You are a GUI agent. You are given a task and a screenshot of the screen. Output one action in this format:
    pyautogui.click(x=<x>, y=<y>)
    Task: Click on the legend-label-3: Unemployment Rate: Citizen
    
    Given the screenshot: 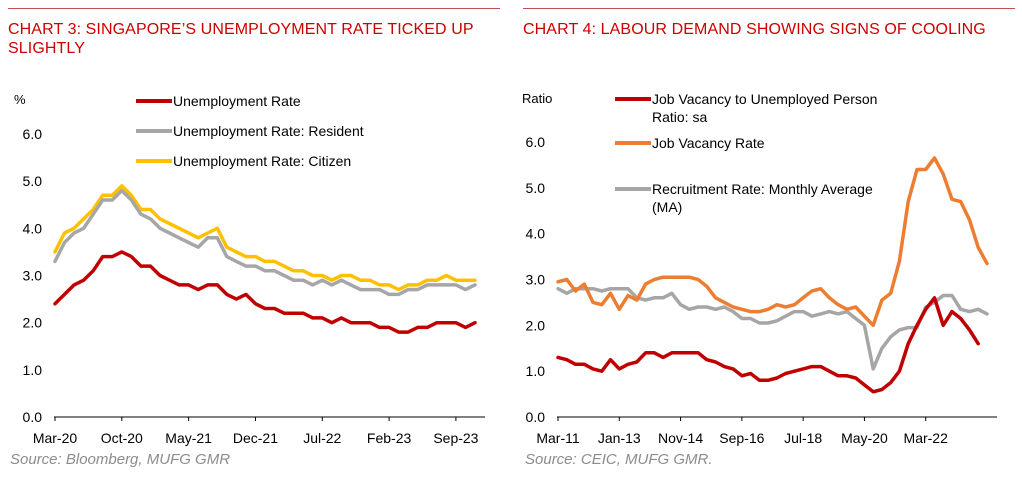 What is the action you would take?
    pyautogui.click(x=262, y=161)
    